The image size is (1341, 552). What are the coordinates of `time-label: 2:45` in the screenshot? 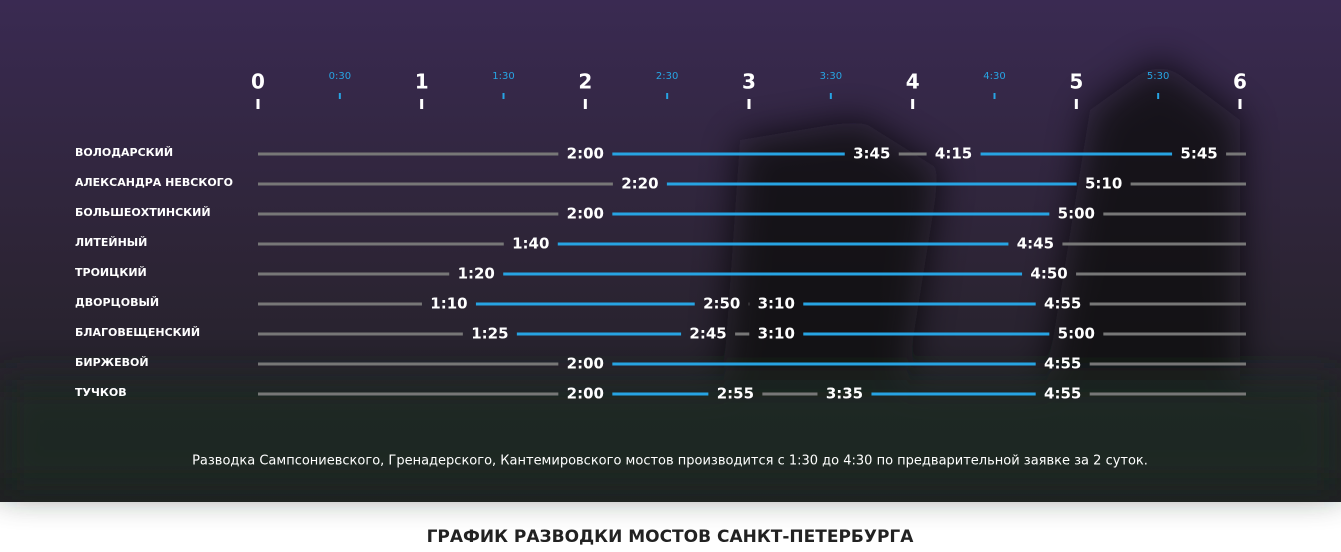 It's located at (707, 334).